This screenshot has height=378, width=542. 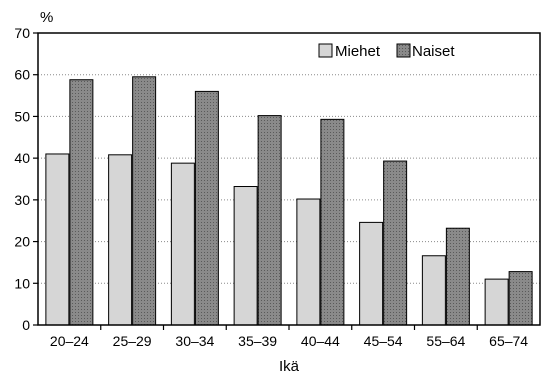 I want to click on y-tick-label: 10, so click(x=22, y=283).